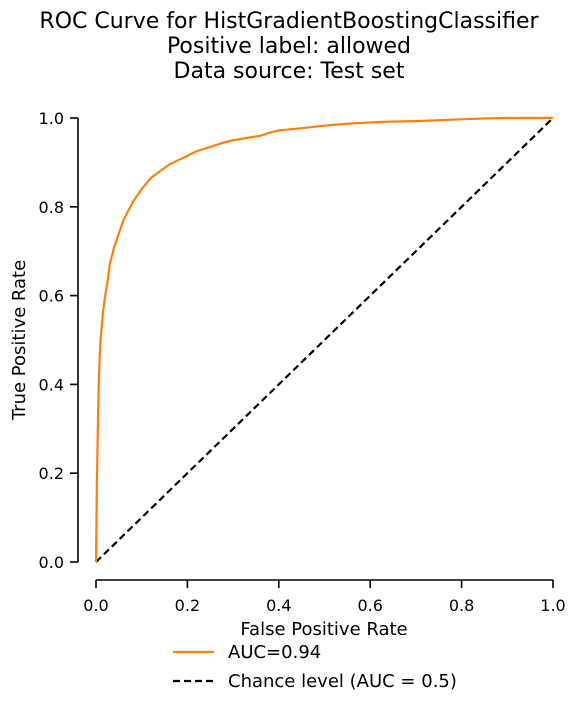 Image resolution: width=578 pixels, height=708 pixels. What do you see at coordinates (461, 605) in the screenshot?
I see `x-tick-label: 0.8` at bounding box center [461, 605].